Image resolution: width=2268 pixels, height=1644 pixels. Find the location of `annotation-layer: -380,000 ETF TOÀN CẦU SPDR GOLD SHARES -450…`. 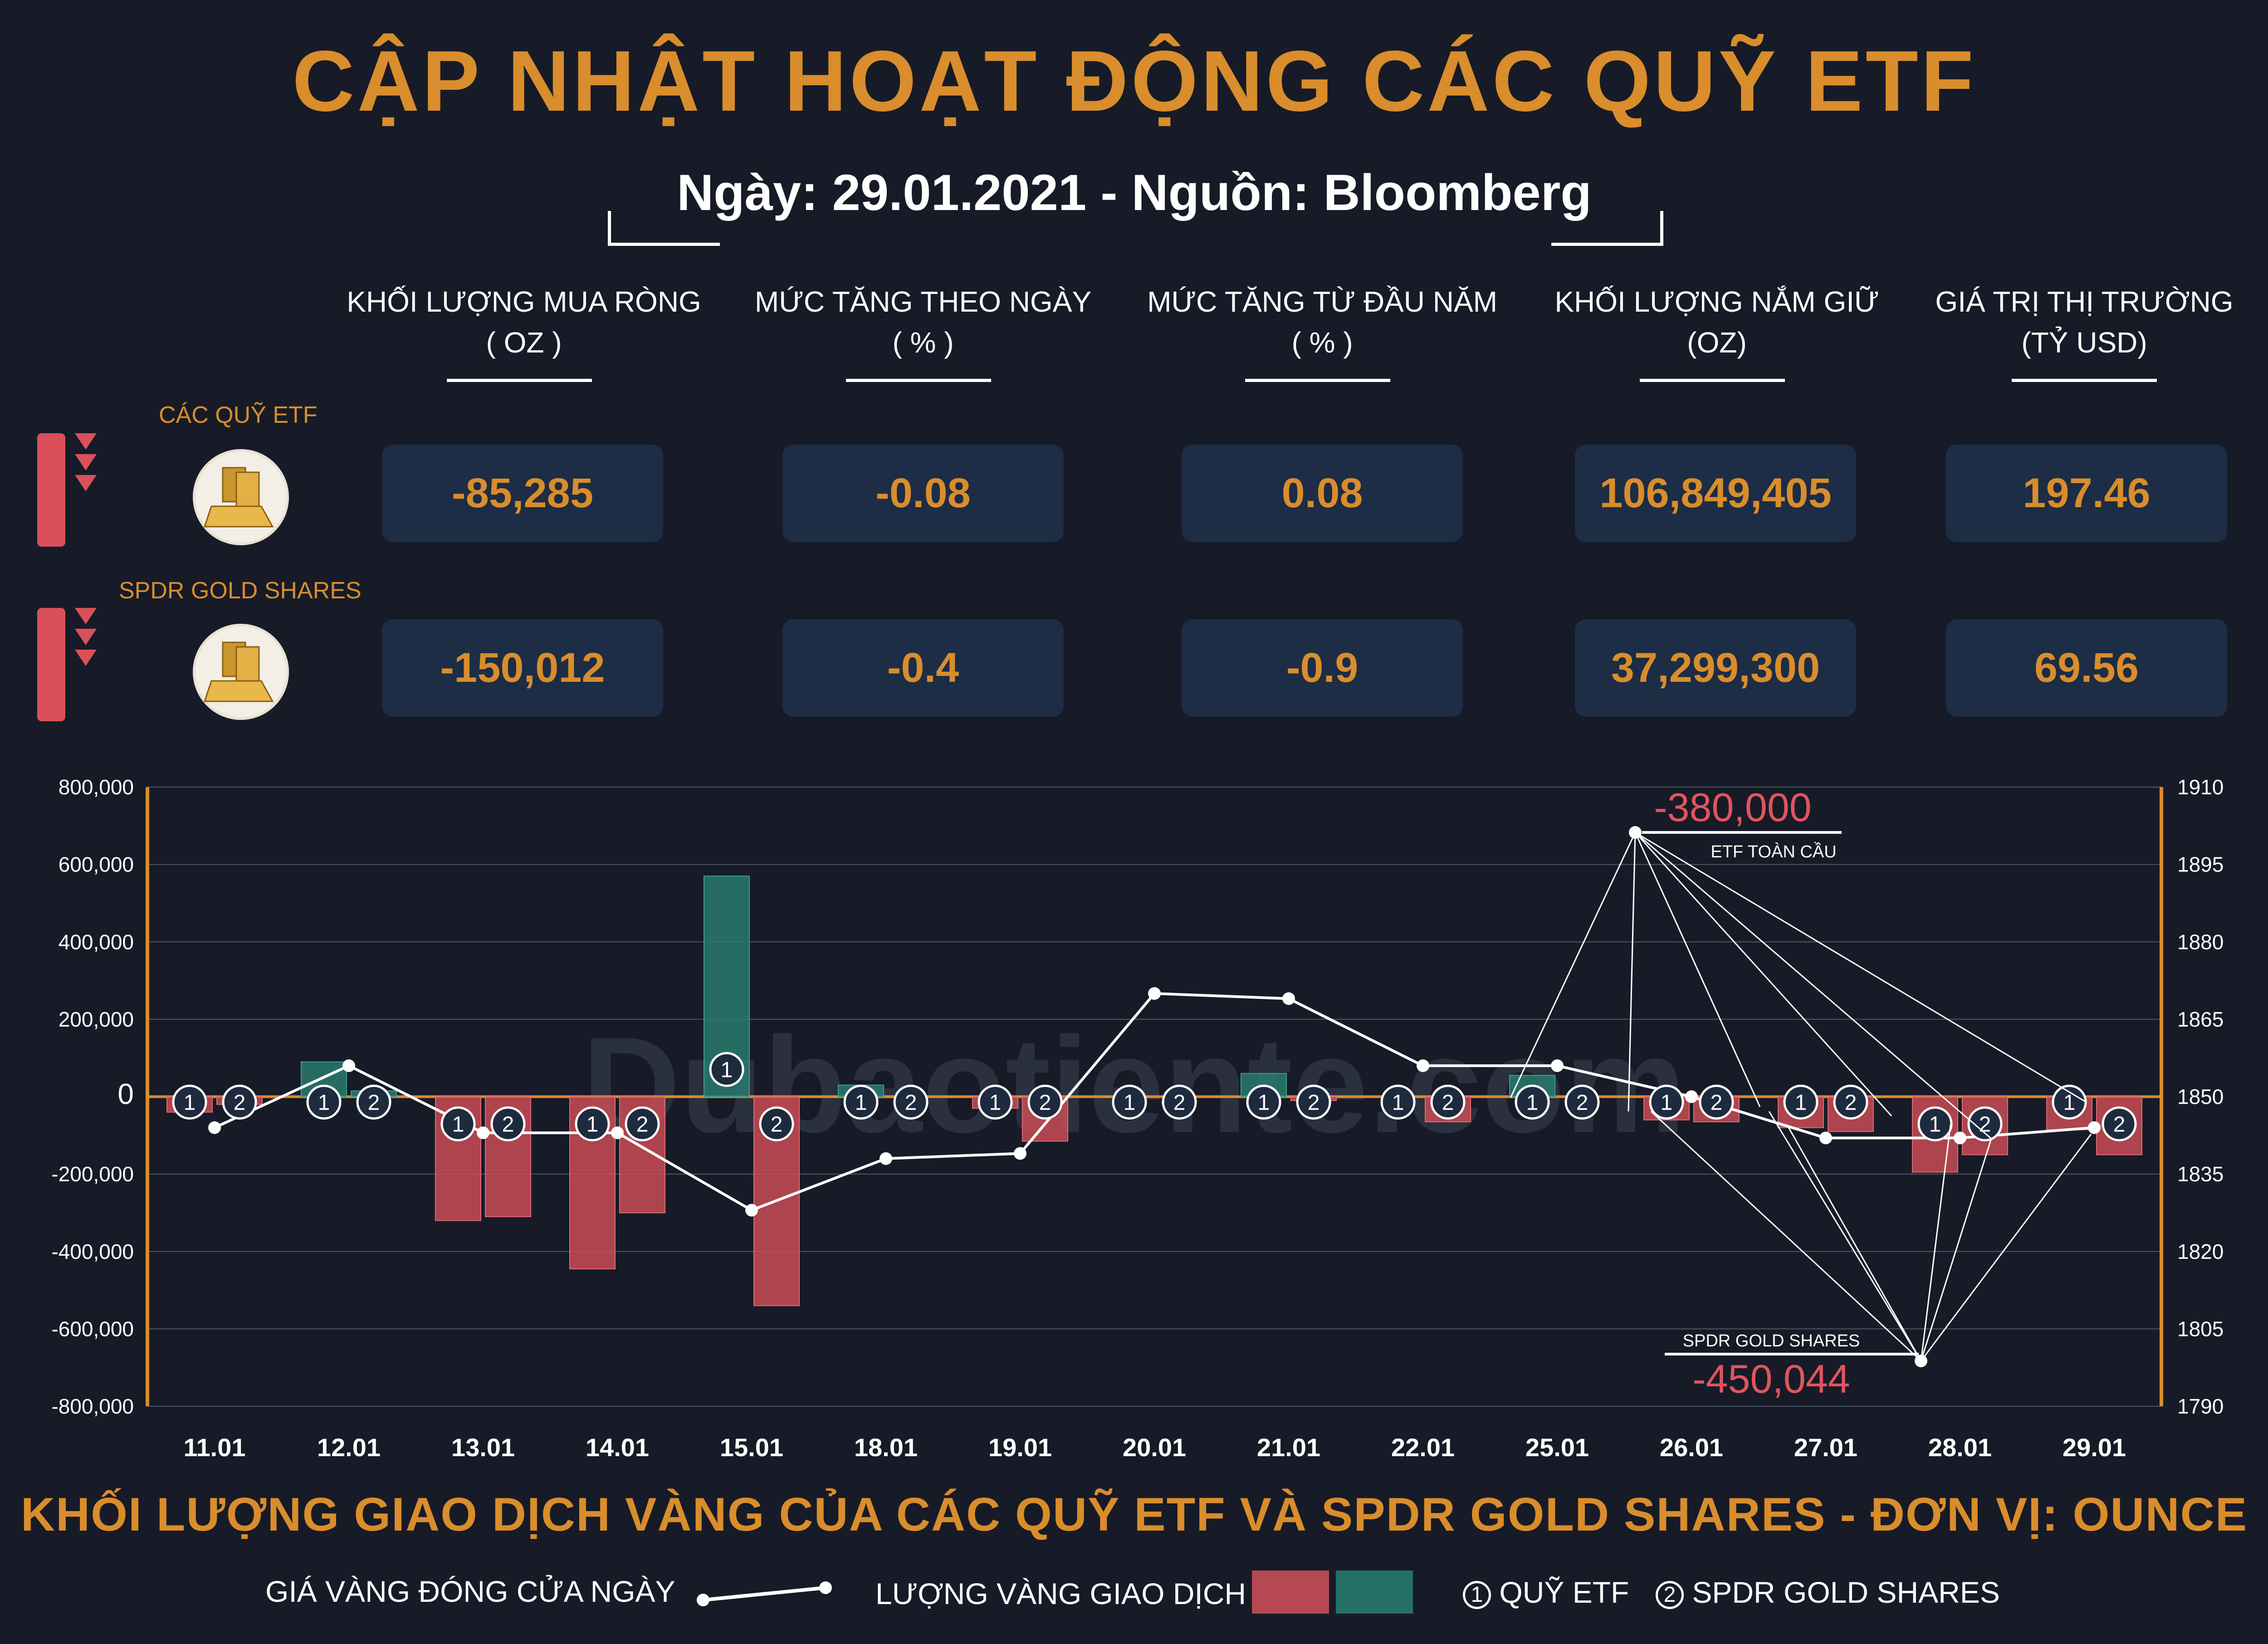

annotation-layer: -380,000 ETF TOÀN CẦU SPDR GOLD SHARES -450… is located at coordinates (1801, 1093).